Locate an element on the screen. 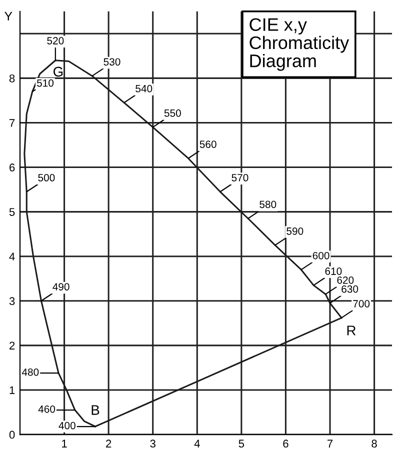 This screenshot has height=455, width=400. annotation: 630 is located at coordinates (350, 289).